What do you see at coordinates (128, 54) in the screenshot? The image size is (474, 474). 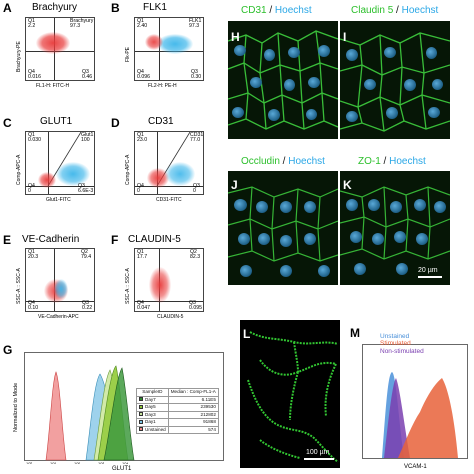 I see `y-axis-label-b: Flk-PE` at bounding box center [128, 54].